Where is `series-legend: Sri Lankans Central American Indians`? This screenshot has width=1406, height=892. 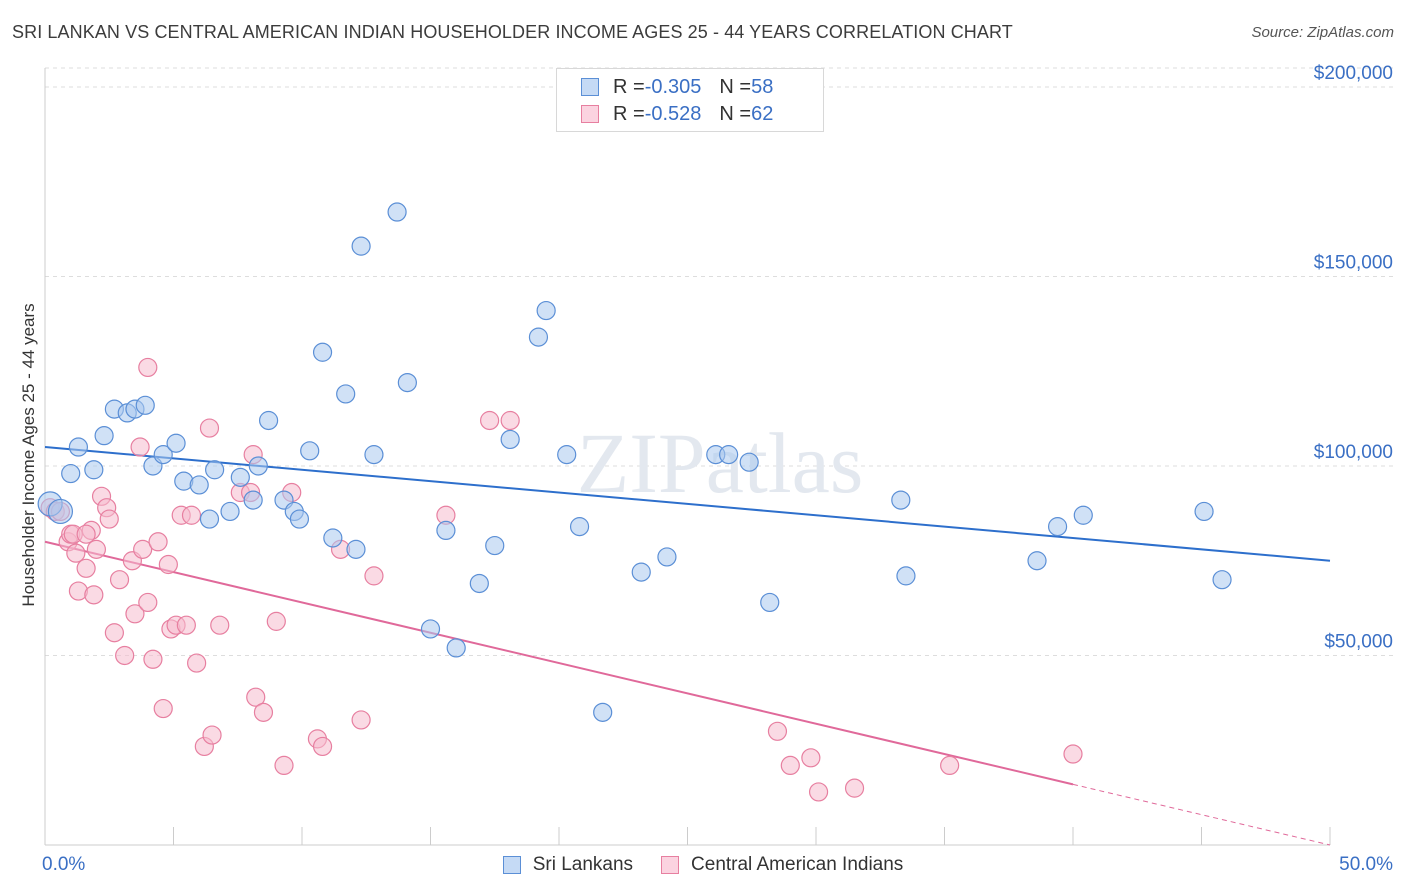 series-legend: Sri Lankans Central American Indians is located at coordinates (703, 865).